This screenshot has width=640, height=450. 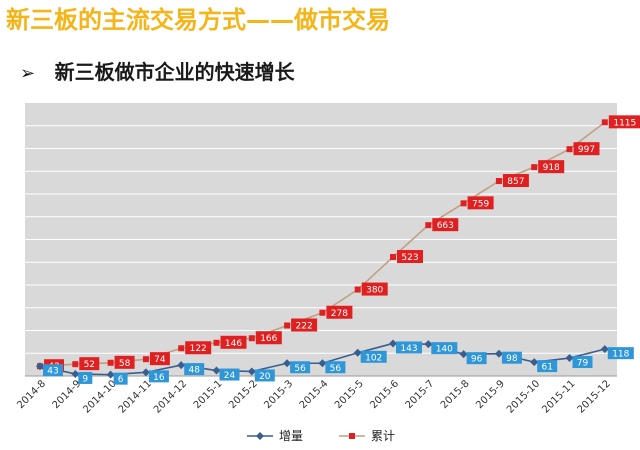 I want to click on x-tick-label: 2015-12, so click(x=594, y=396).